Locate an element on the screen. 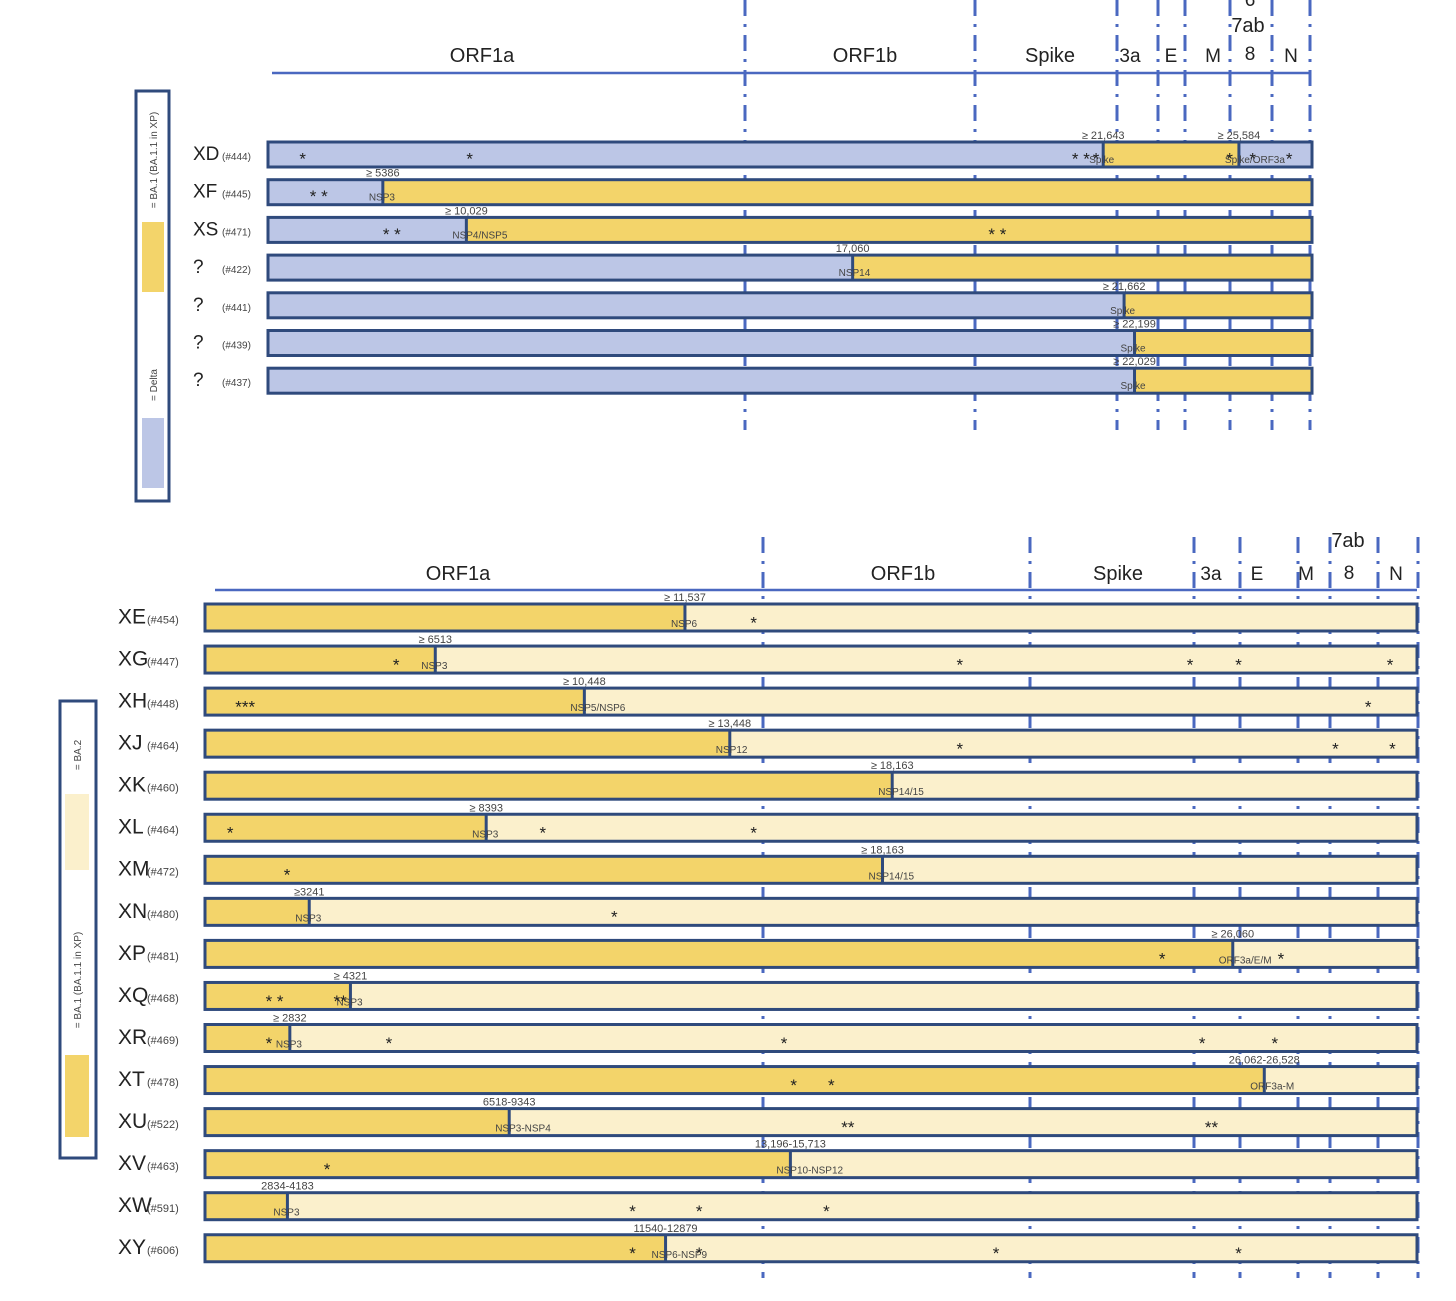  breakpoint-position-label: ≥ 21,662 is located at coordinates (1124, 287).